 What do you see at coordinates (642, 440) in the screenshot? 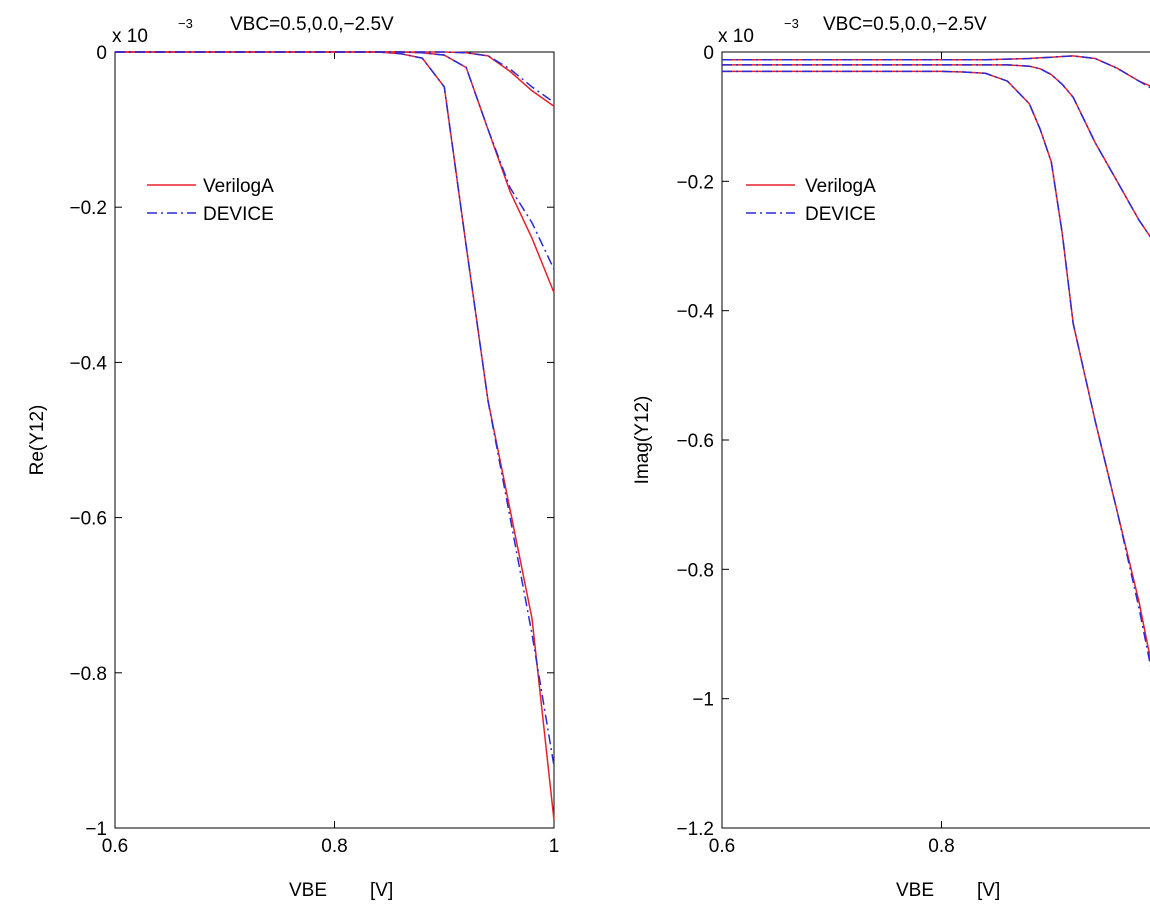
I see `y-axis-label: Imag(Y12)` at bounding box center [642, 440].